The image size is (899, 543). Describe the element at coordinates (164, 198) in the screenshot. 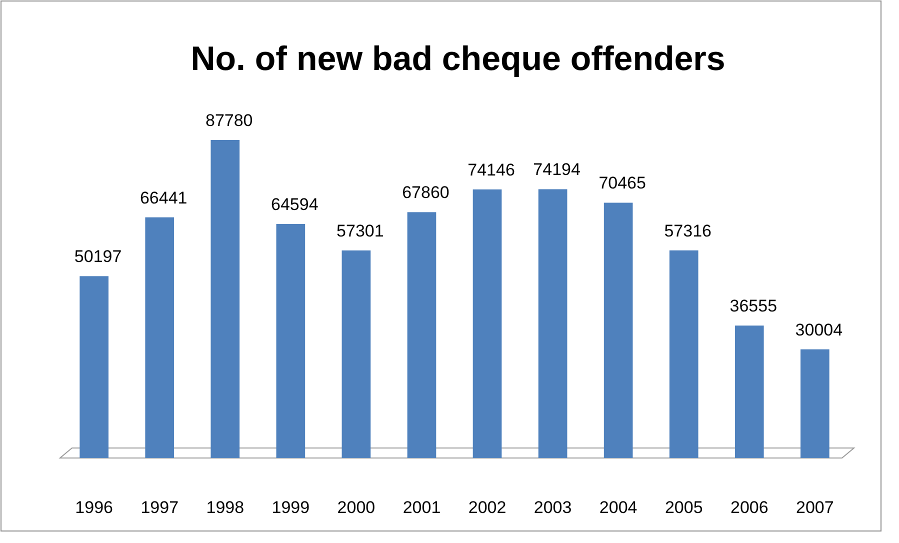

I see `data-label: 66441` at that location.